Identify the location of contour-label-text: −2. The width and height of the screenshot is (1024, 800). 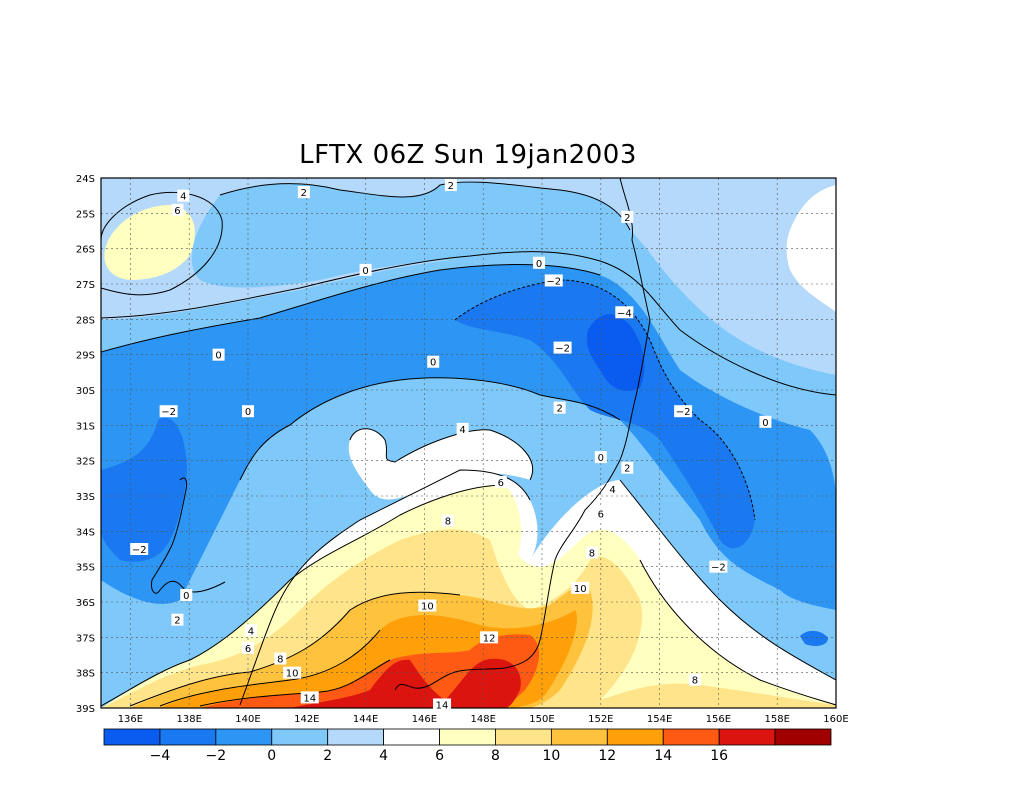
(683, 412).